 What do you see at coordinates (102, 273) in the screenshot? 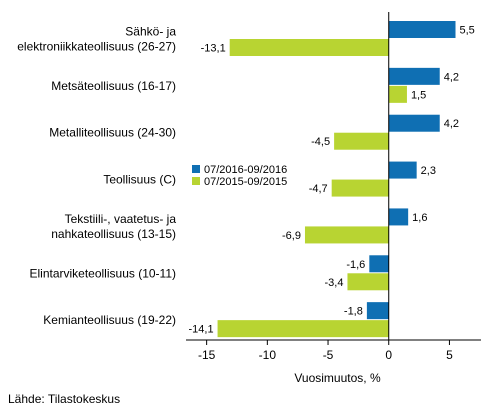
I see `category-label-5: Elintarviketeollisuus (10-11)` at bounding box center [102, 273].